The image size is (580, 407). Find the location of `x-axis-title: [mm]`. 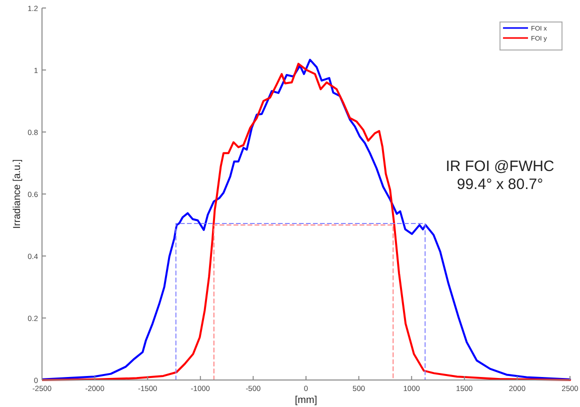

x-axis-title: [mm] is located at coordinates (306, 400).